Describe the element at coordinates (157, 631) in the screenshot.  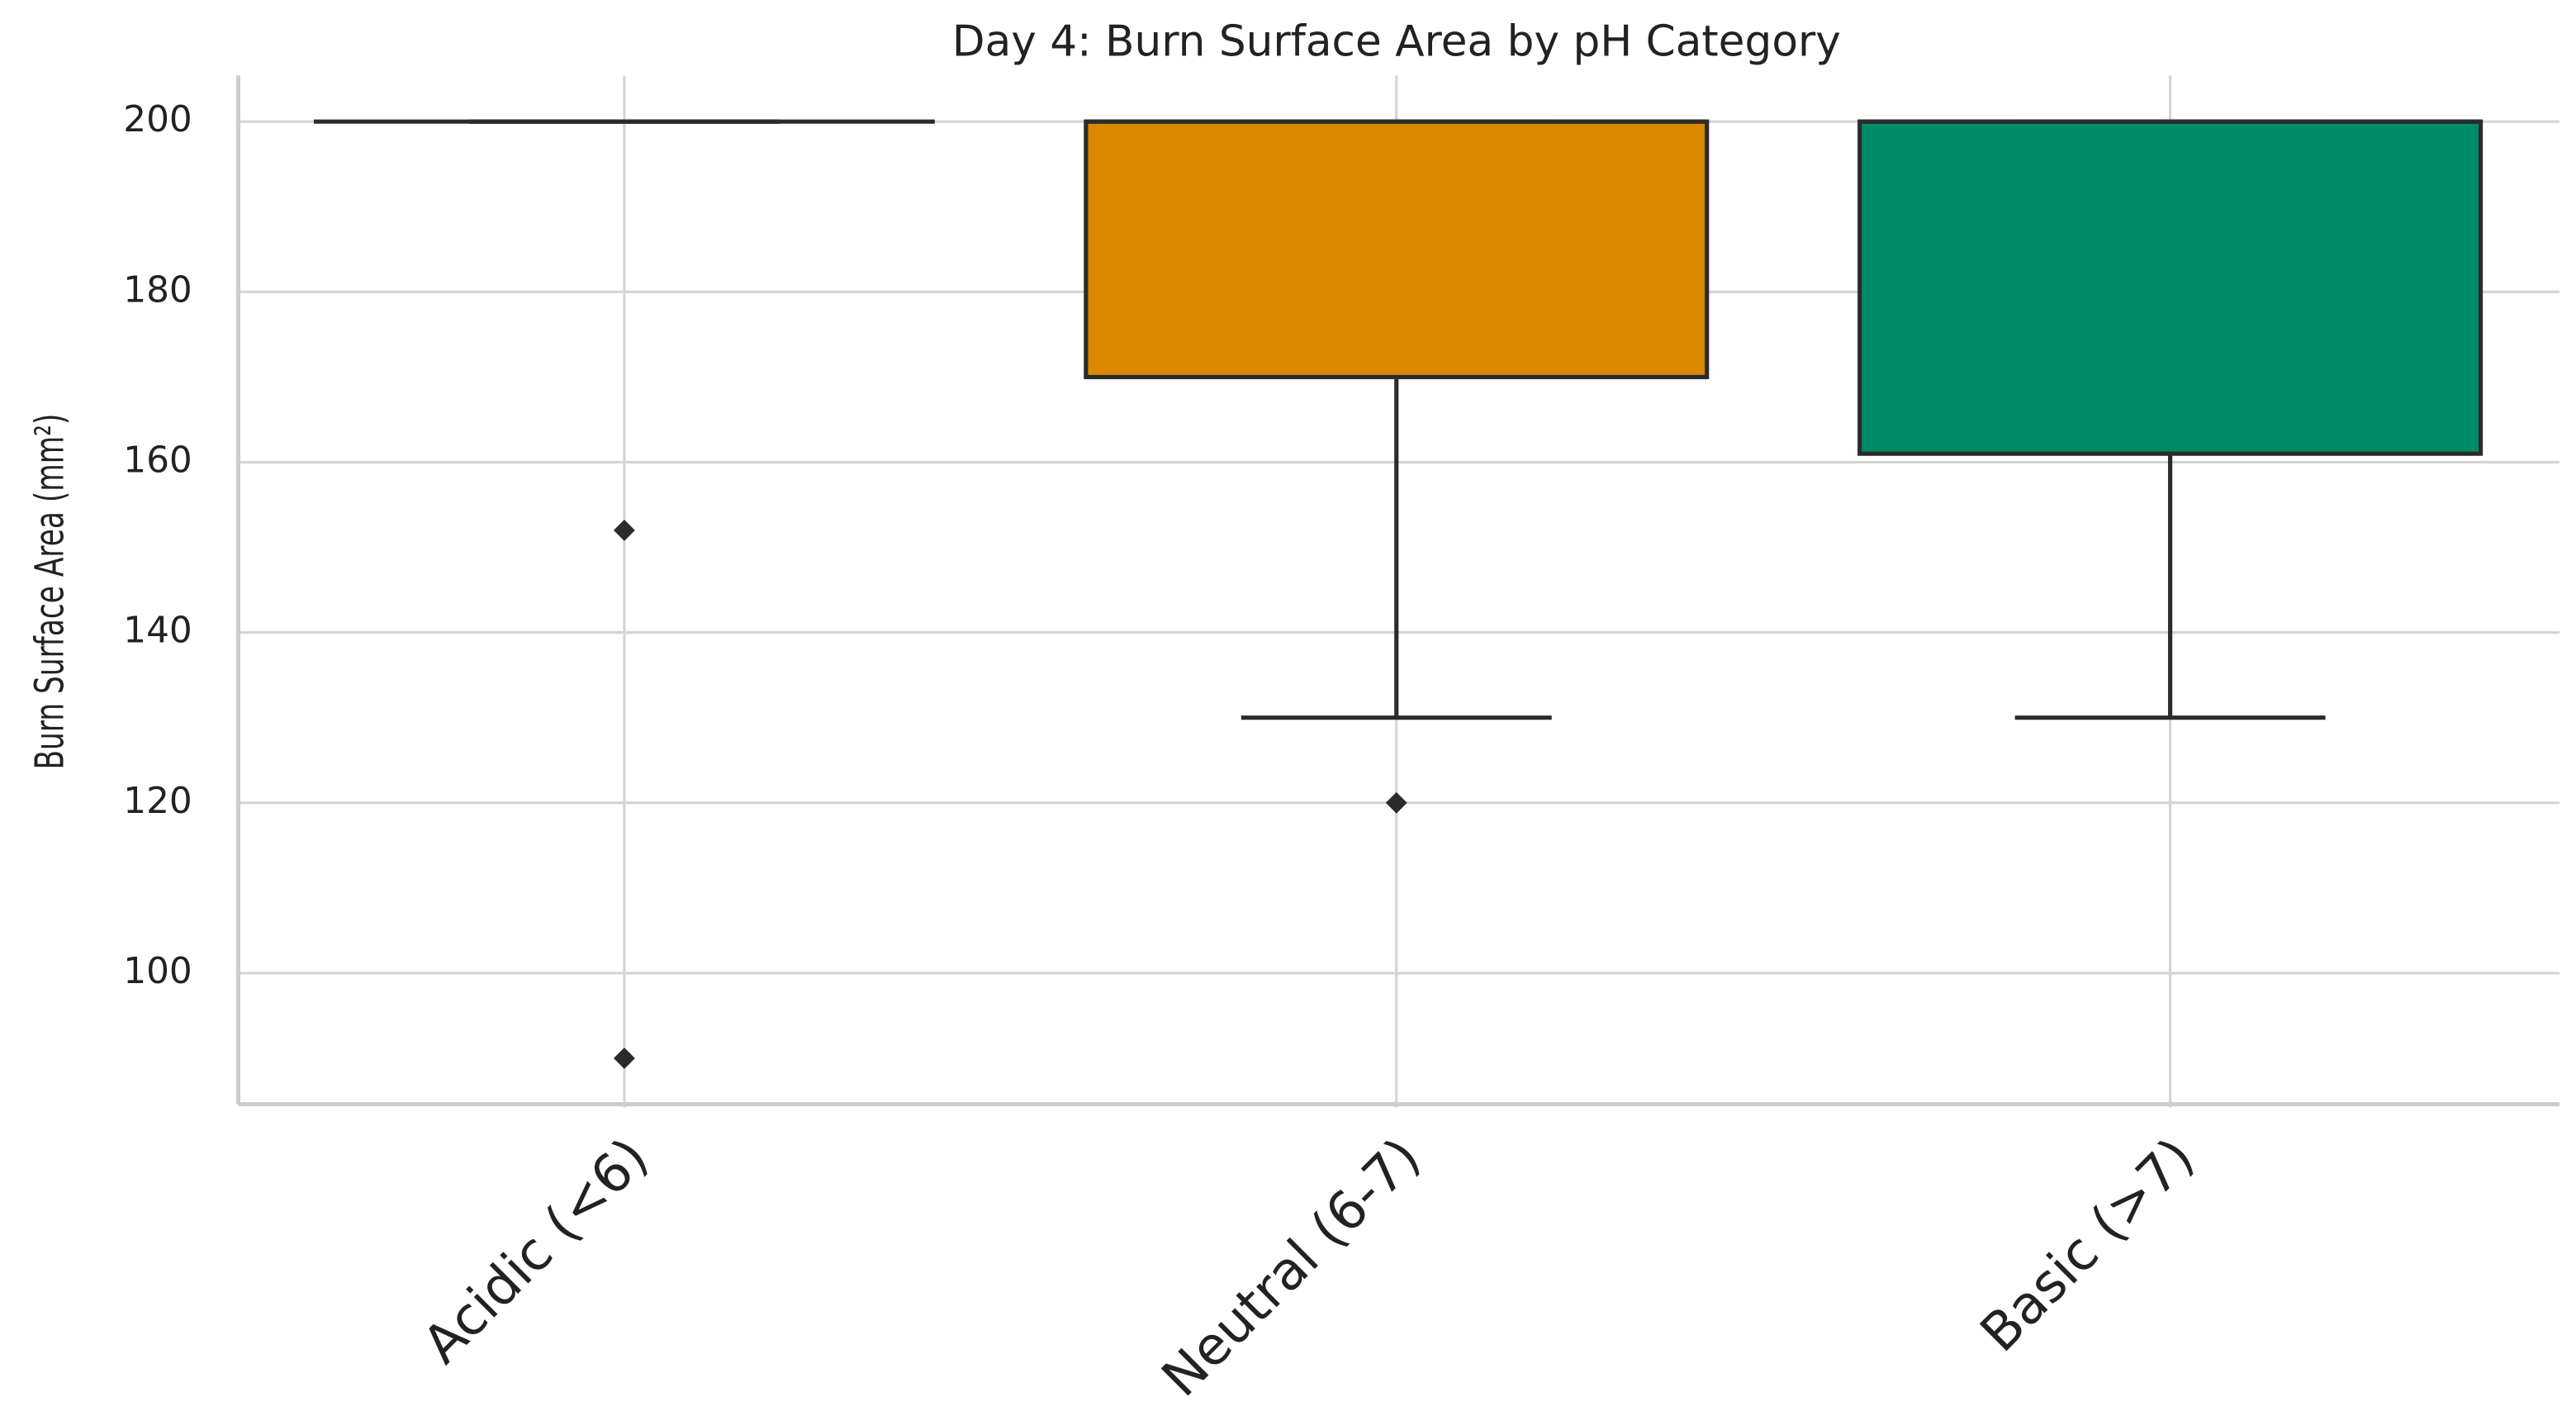
I see `y-tick-label: 140` at that location.